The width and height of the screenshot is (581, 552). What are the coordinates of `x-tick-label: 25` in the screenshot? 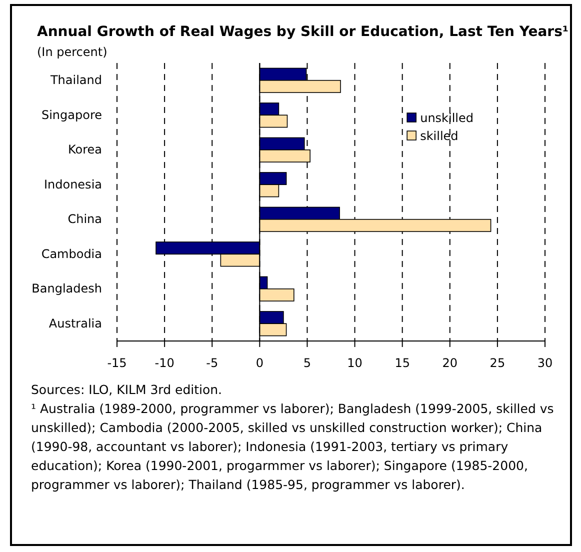 It's located at (498, 363).